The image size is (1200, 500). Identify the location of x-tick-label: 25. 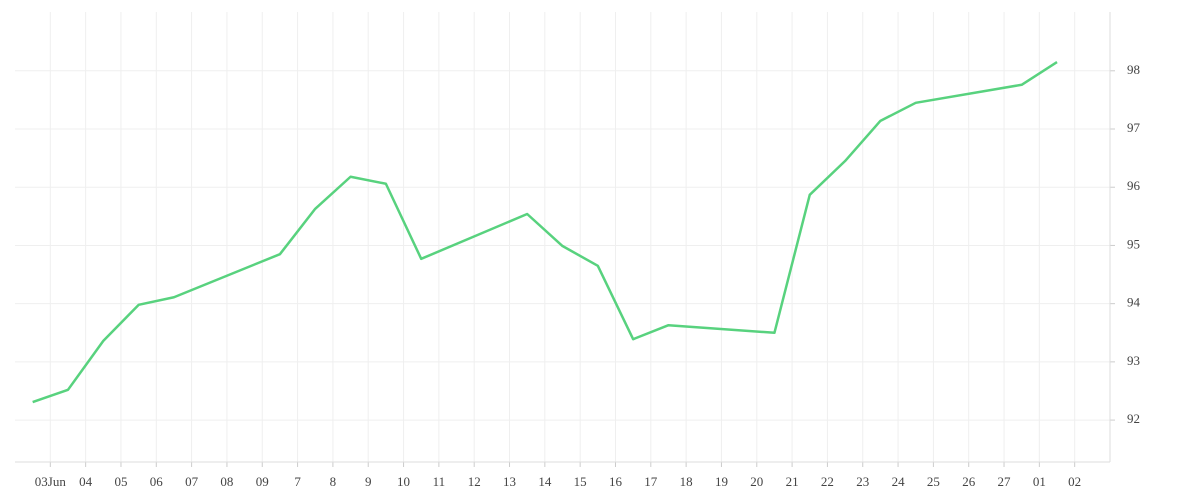
(933, 481).